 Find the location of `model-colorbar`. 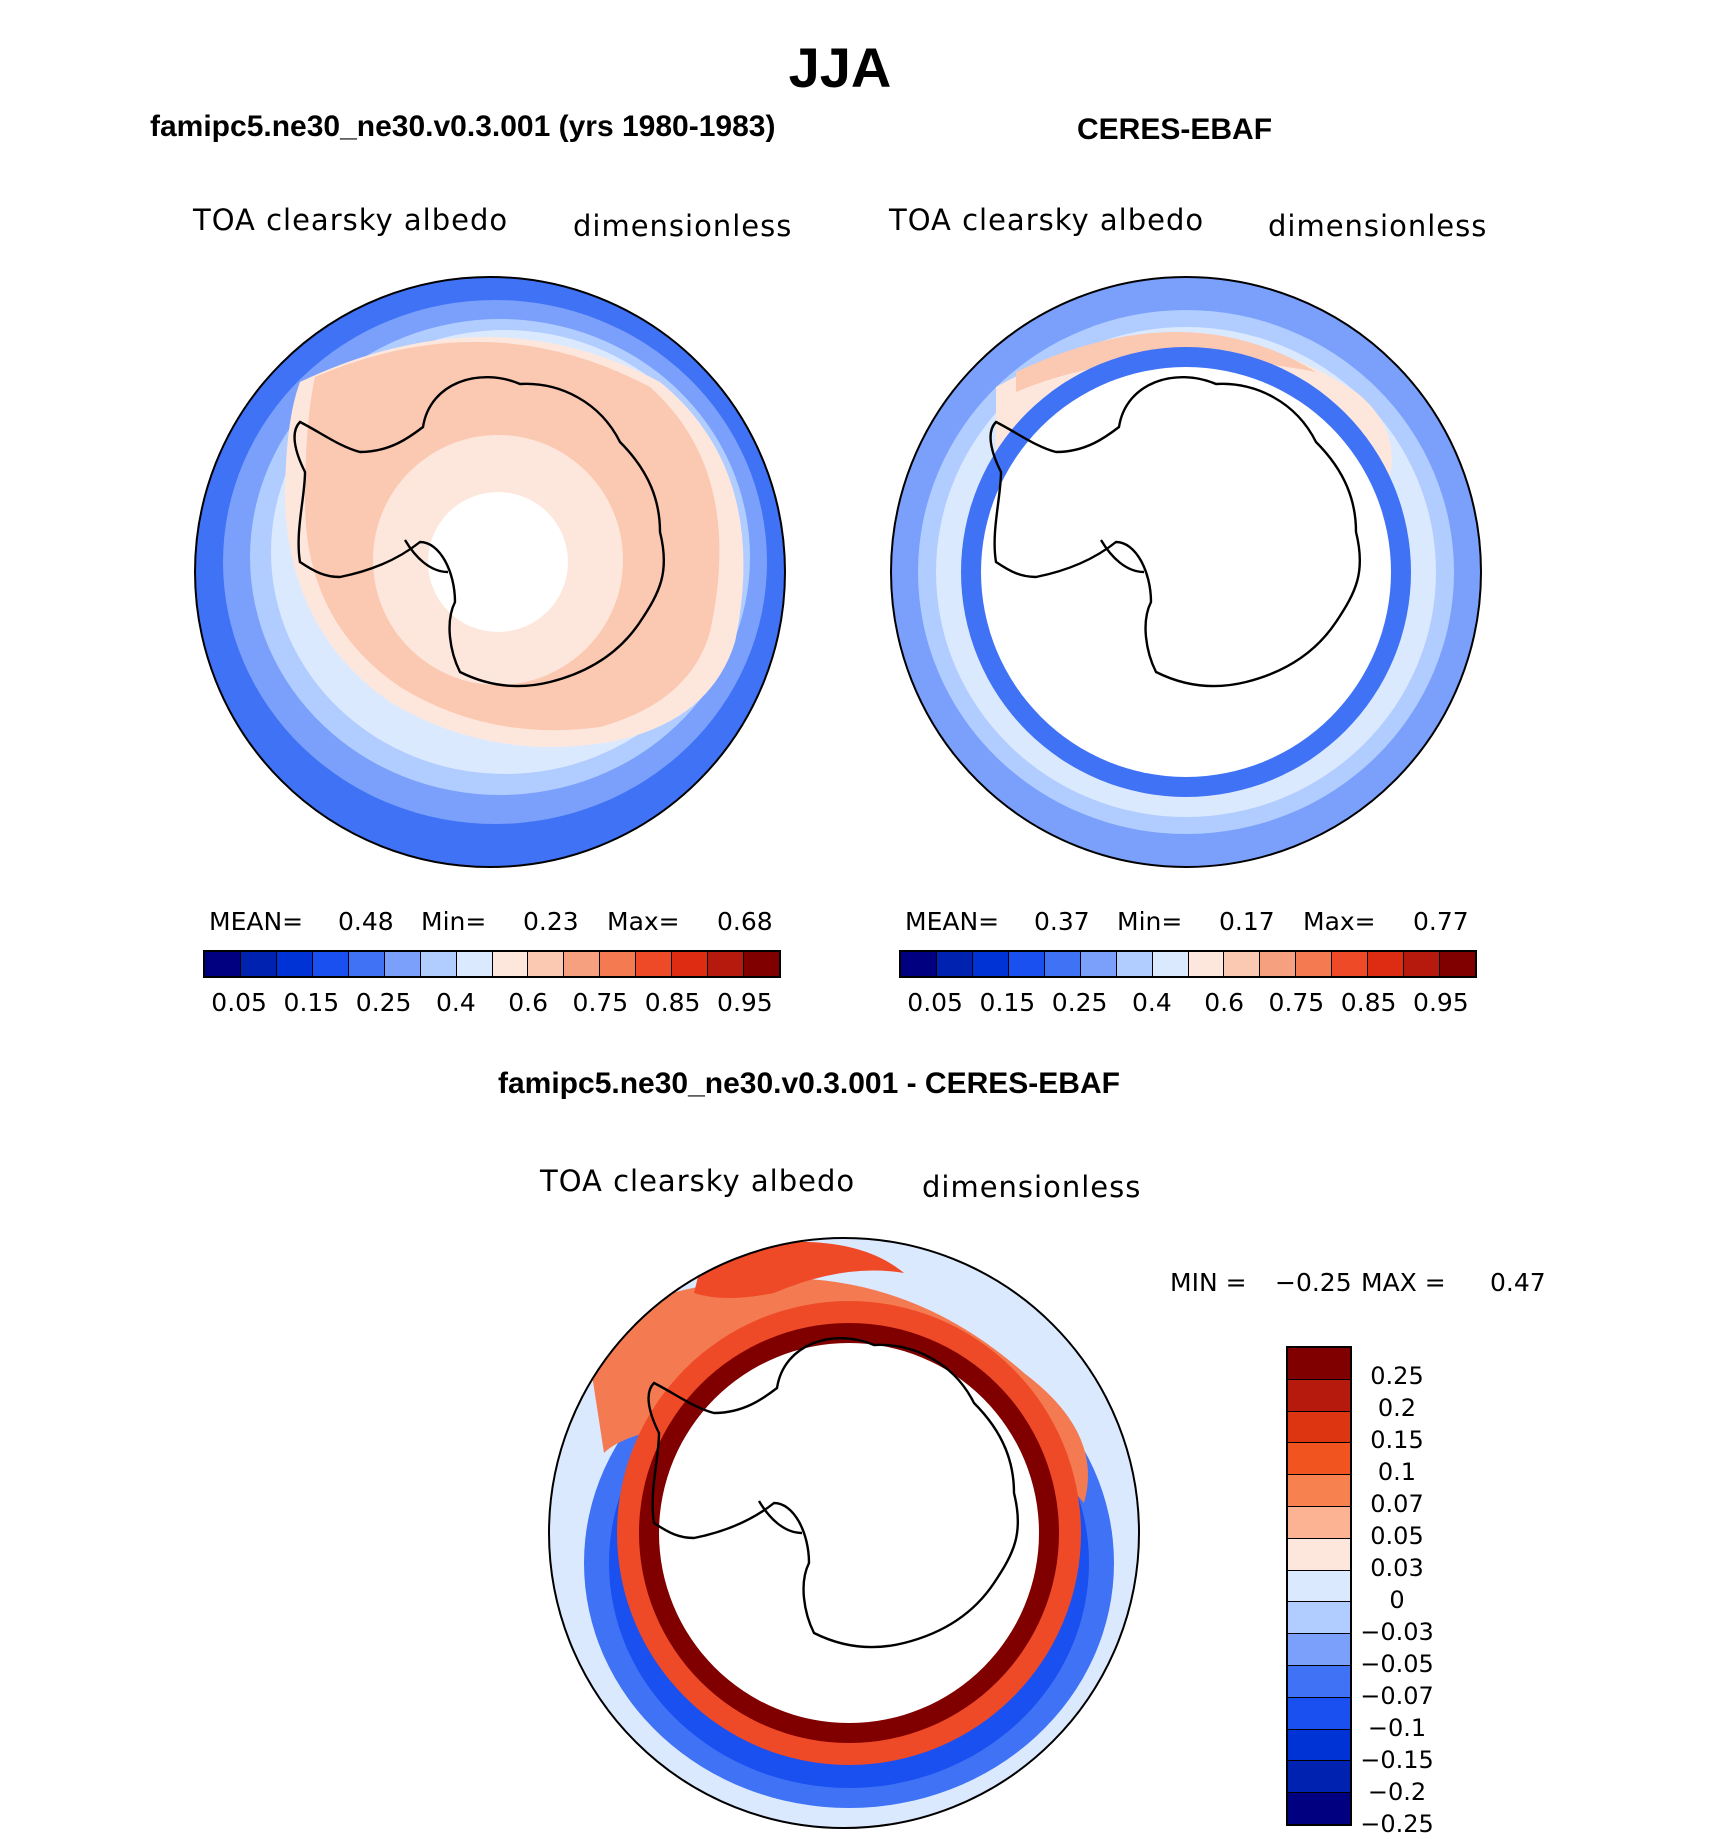

model-colorbar is located at coordinates (492, 964).